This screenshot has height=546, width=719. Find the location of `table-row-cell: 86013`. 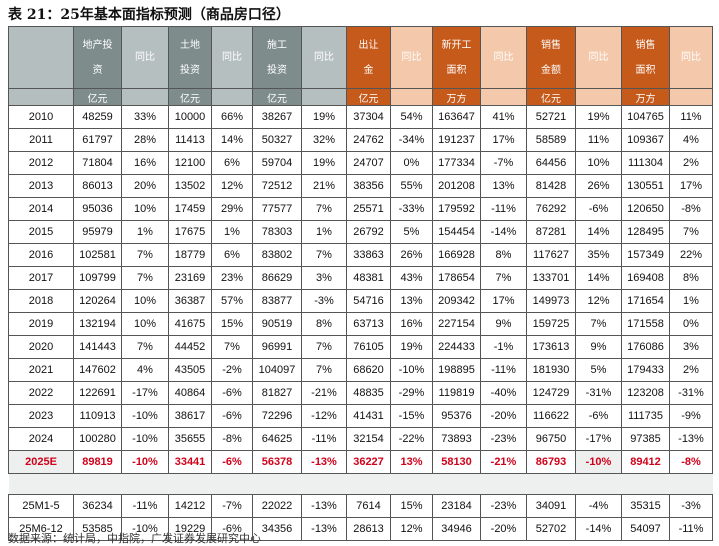

table-row-cell: 86013 is located at coordinates (97, 186).